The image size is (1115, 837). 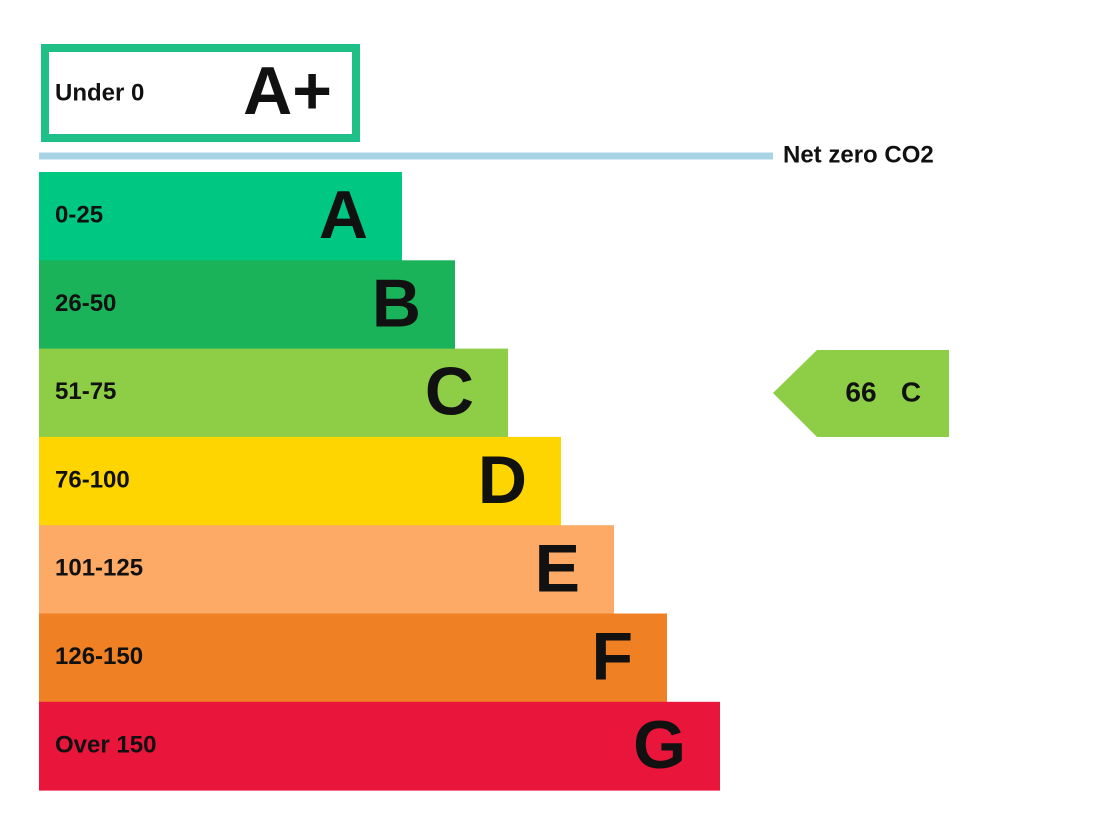 What do you see at coordinates (99, 656) in the screenshot?
I see `band-range: 126-150` at bounding box center [99, 656].